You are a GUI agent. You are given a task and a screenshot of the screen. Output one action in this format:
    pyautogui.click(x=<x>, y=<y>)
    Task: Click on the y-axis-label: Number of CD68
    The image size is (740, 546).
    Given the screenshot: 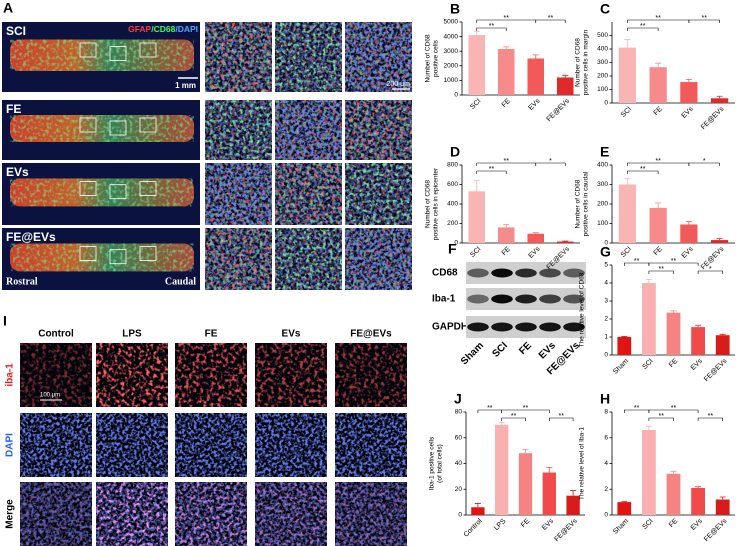 What is the action you would take?
    pyautogui.click(x=578, y=62)
    